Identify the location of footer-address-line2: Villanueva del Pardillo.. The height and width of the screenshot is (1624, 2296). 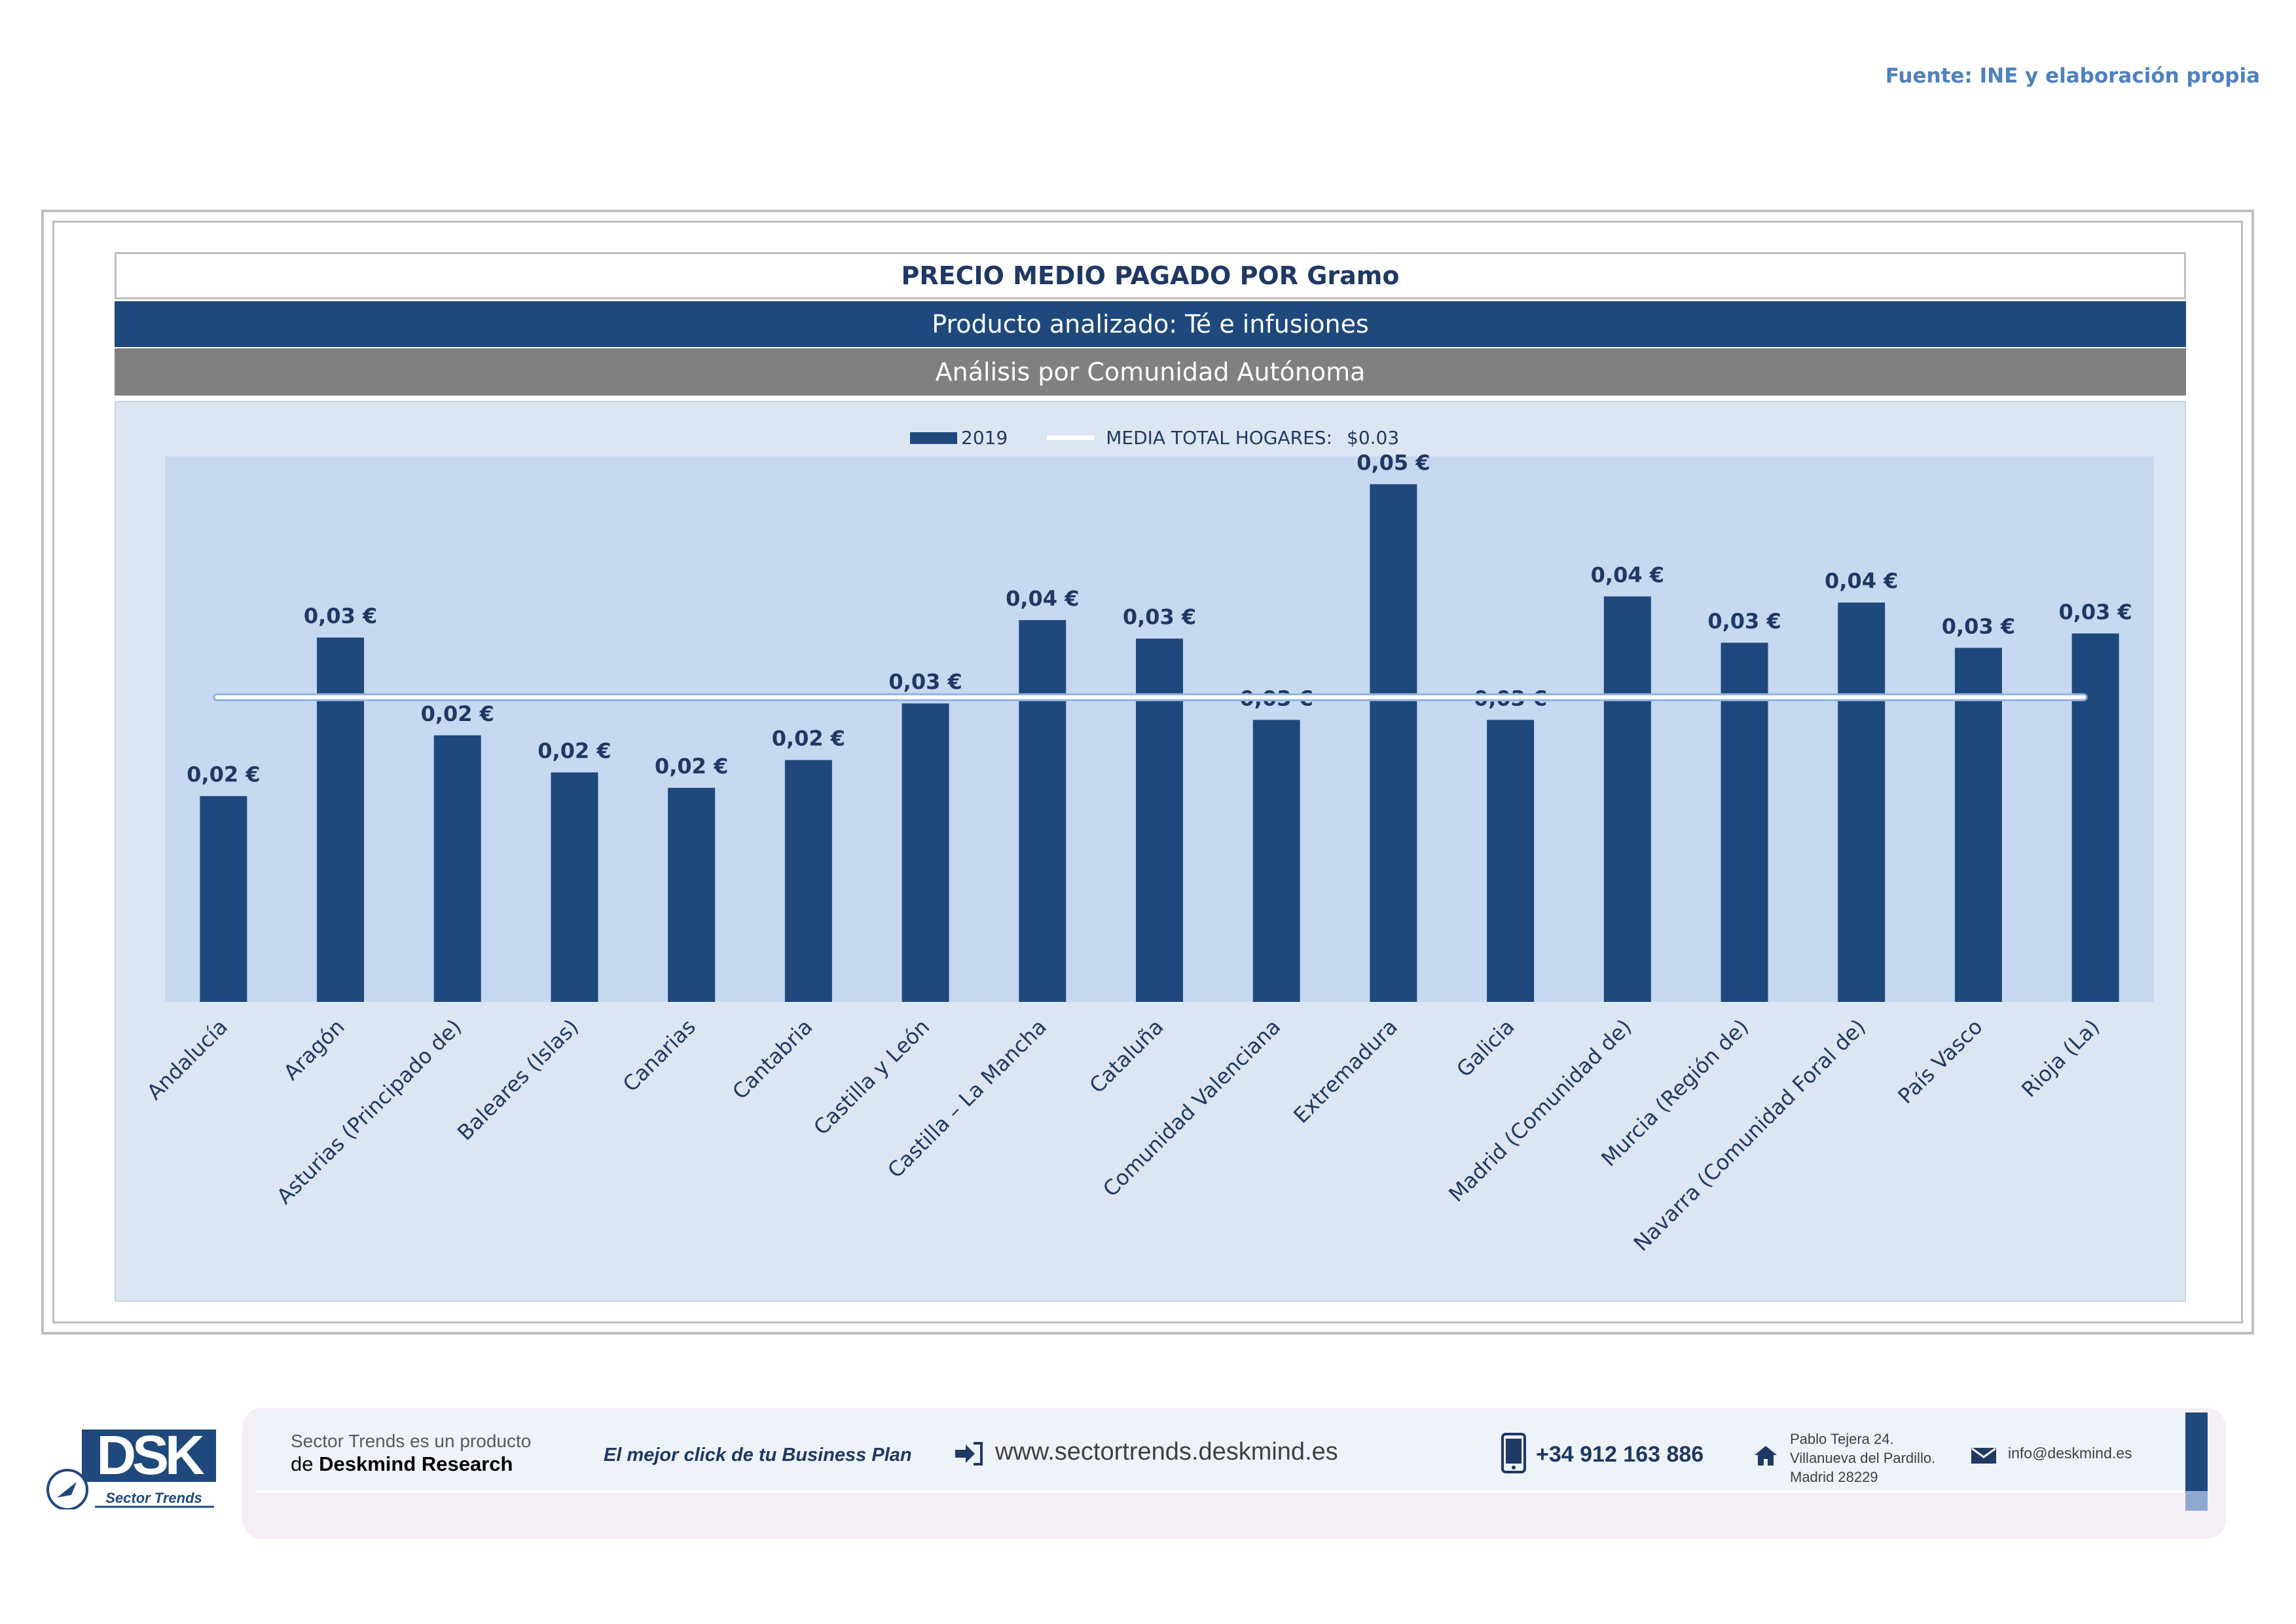
(1863, 1458).